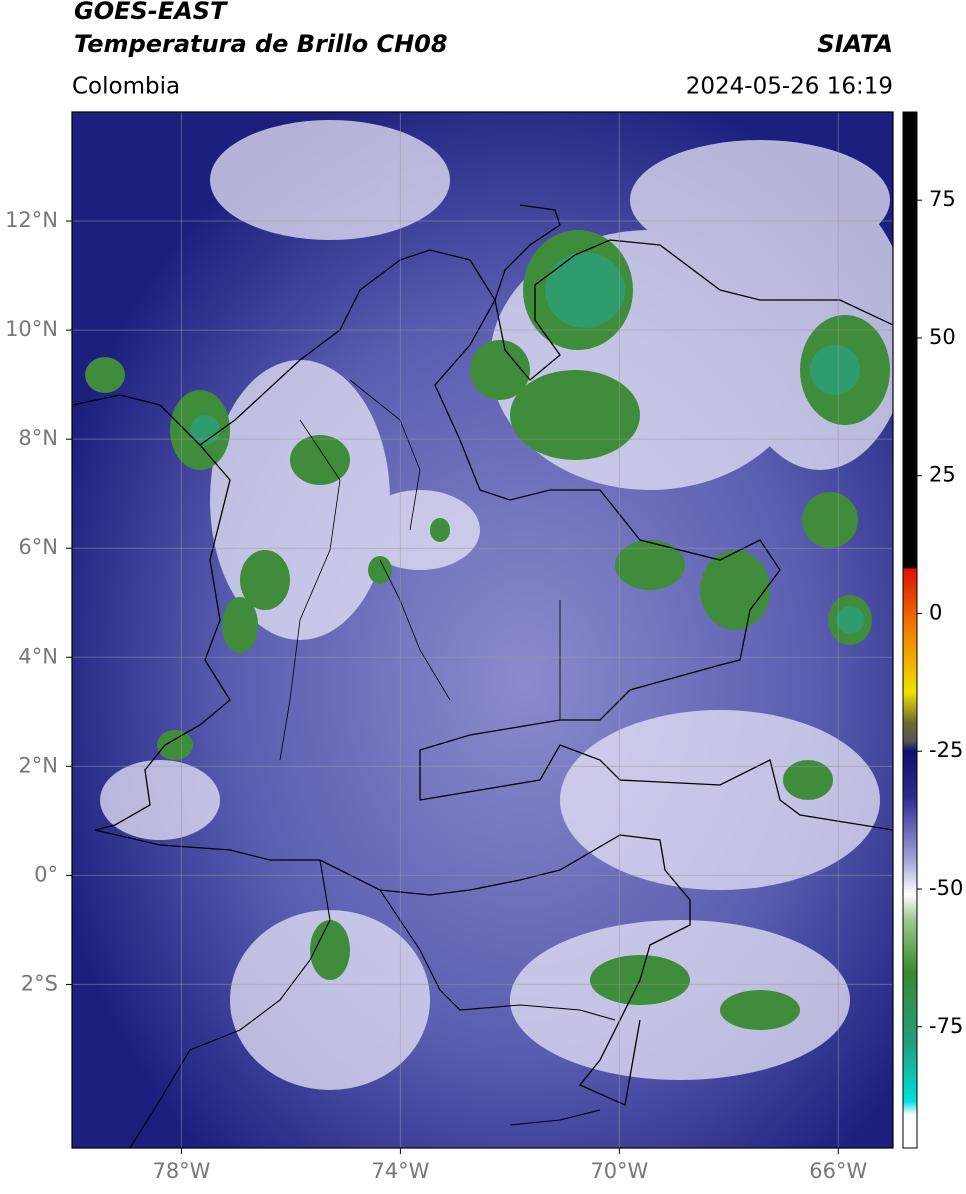 The image size is (966, 1194). What do you see at coordinates (838, 1171) in the screenshot?
I see `x-tick-label: 66°W` at bounding box center [838, 1171].